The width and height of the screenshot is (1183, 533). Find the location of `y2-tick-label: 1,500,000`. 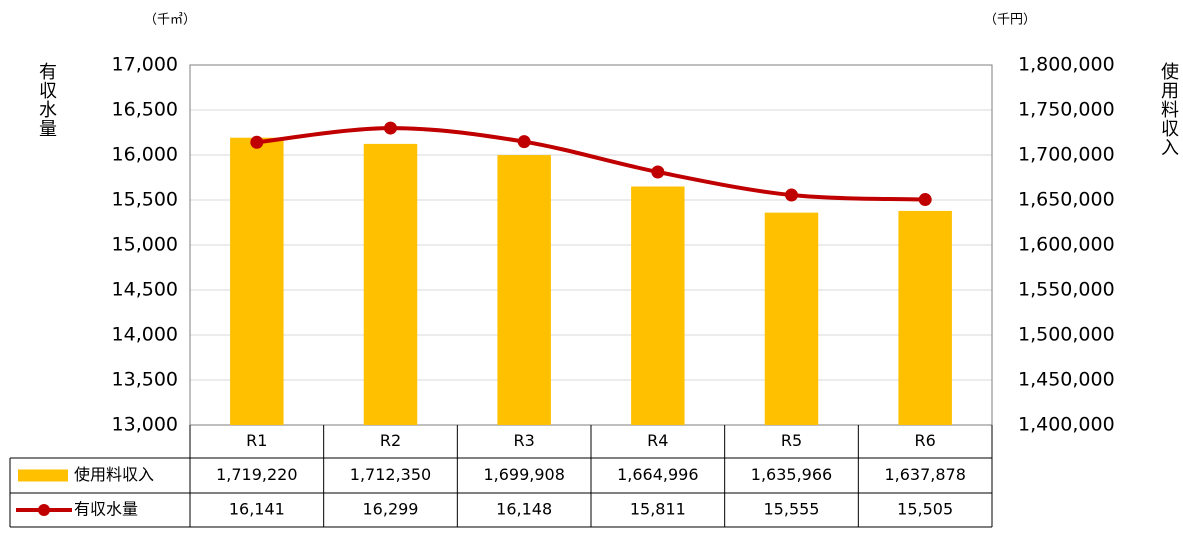

y2-tick-label: 1,500,000 is located at coordinates (1066, 335).